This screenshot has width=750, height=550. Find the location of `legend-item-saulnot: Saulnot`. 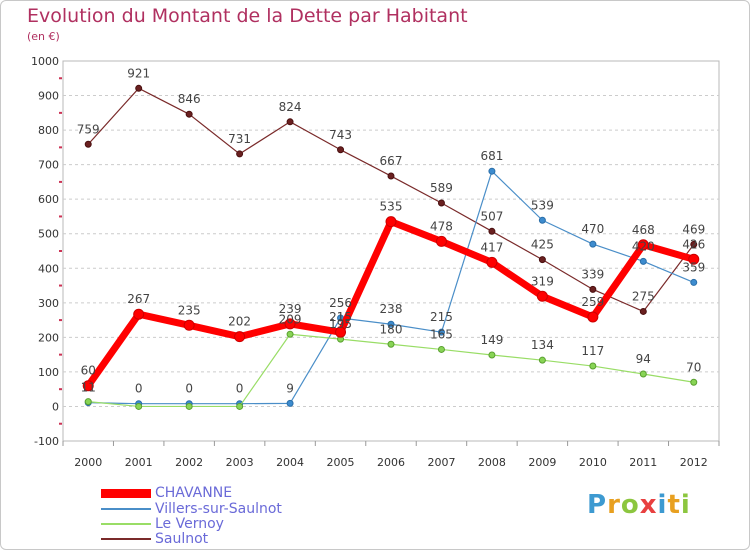

legend-item-saulnot: Saulnot is located at coordinates (155, 539).